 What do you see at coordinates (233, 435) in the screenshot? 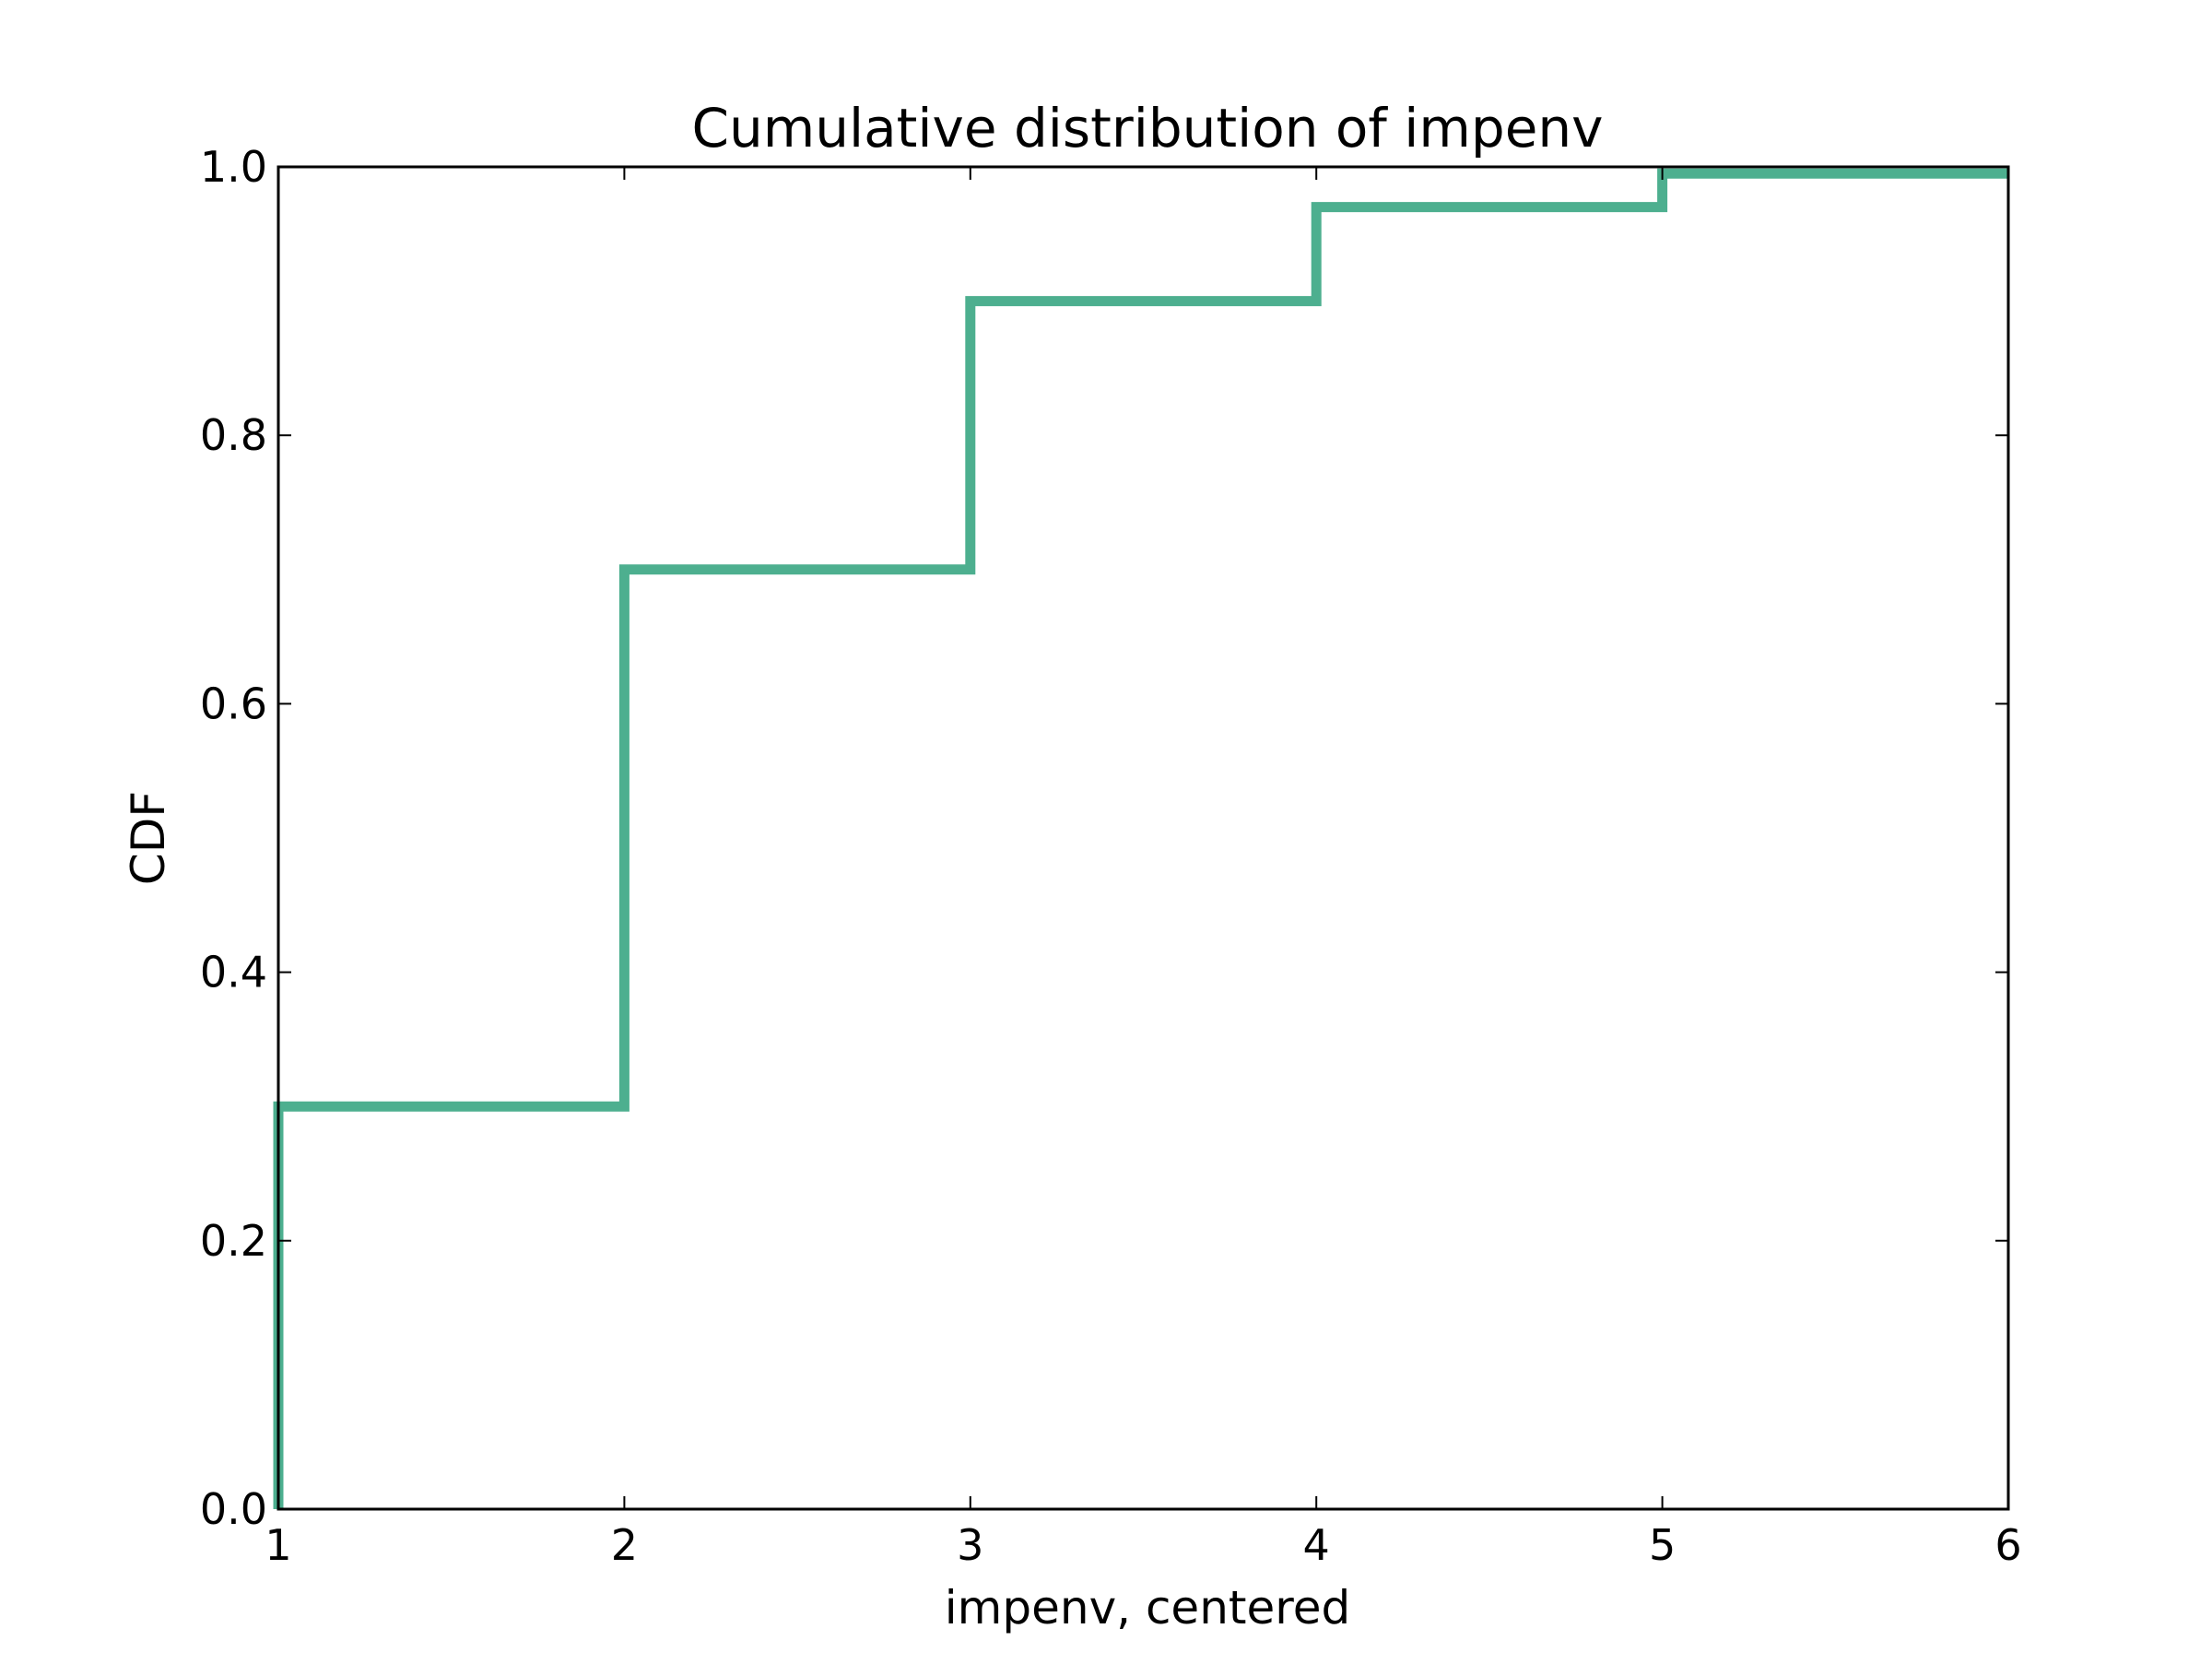
I see `y-tick-label: 0.8` at bounding box center [233, 435].